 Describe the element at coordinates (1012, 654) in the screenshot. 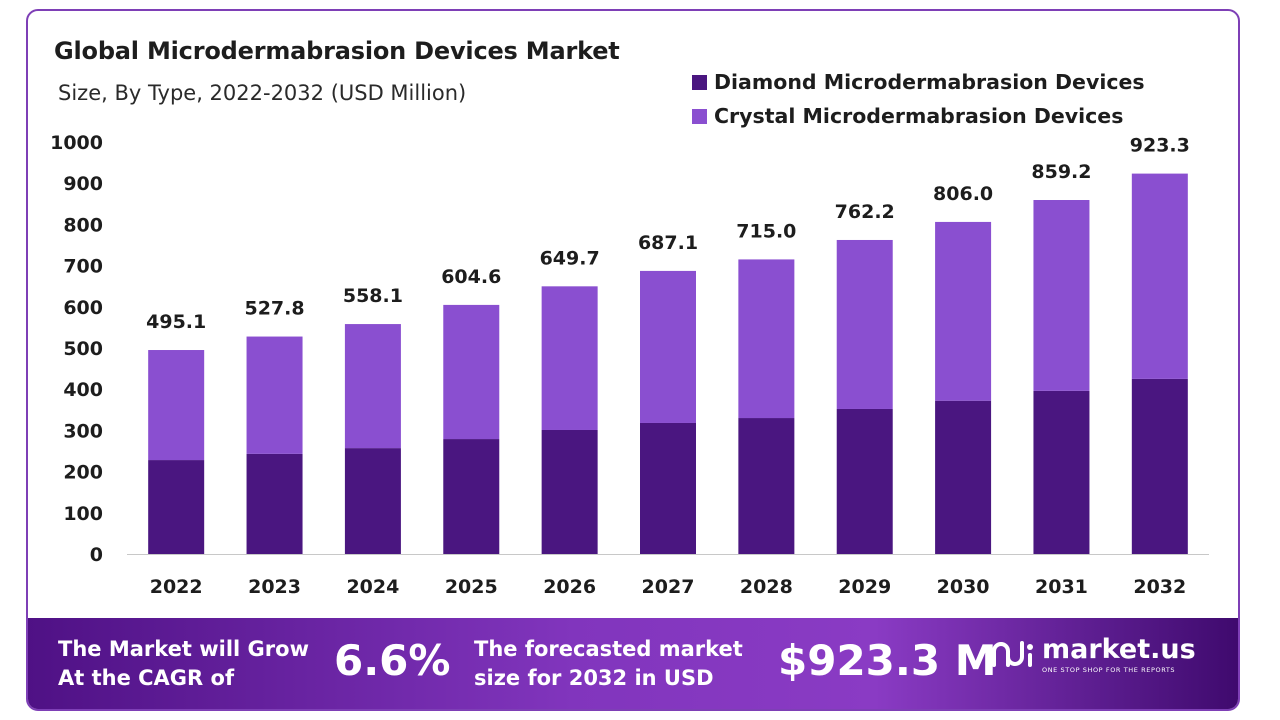

I see `market-us-logo-icon` at that location.